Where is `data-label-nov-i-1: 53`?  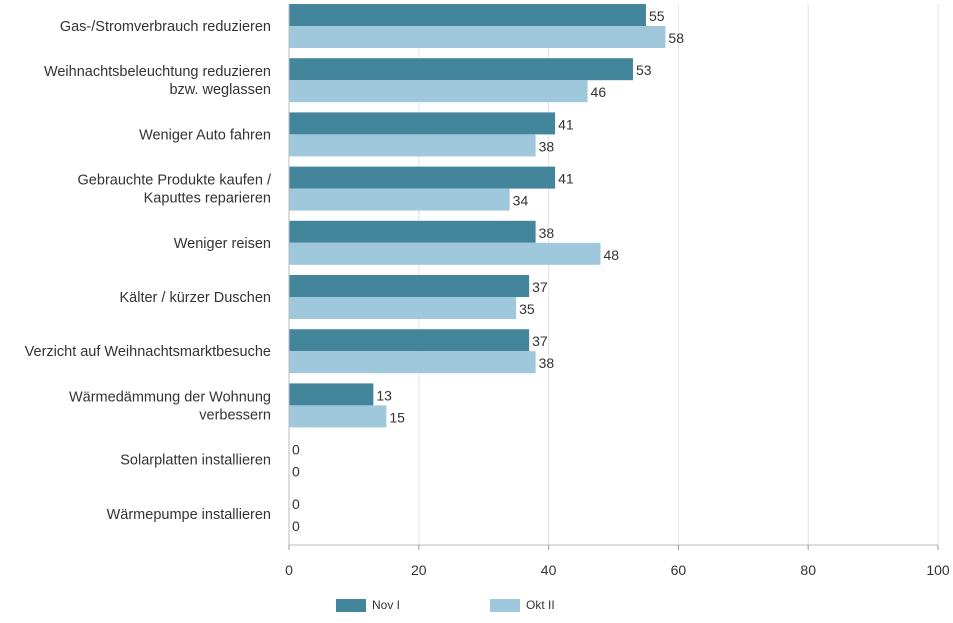
data-label-nov-i-1: 53 is located at coordinates (644, 70).